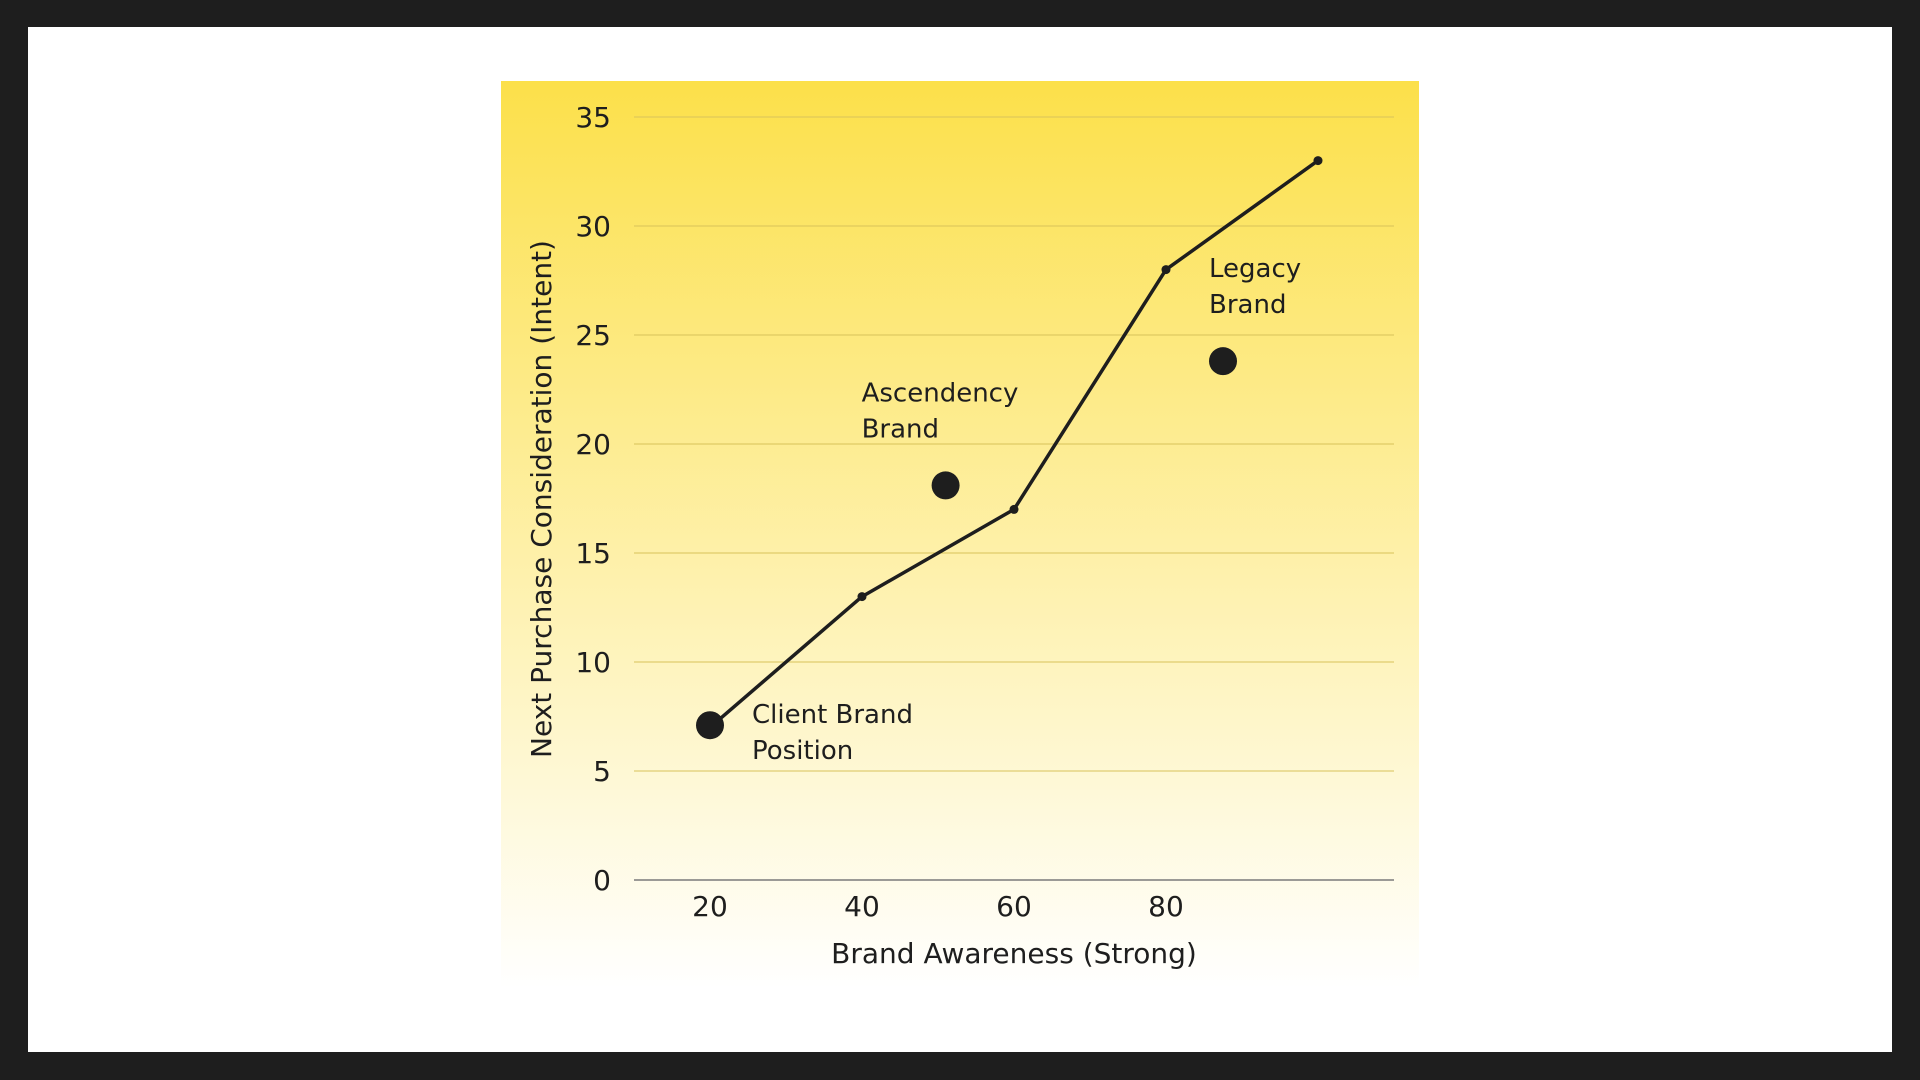 The height and width of the screenshot is (1080, 1920). Describe the element at coordinates (832, 715) in the screenshot. I see `highlight-label-line: Client Brand` at that location.